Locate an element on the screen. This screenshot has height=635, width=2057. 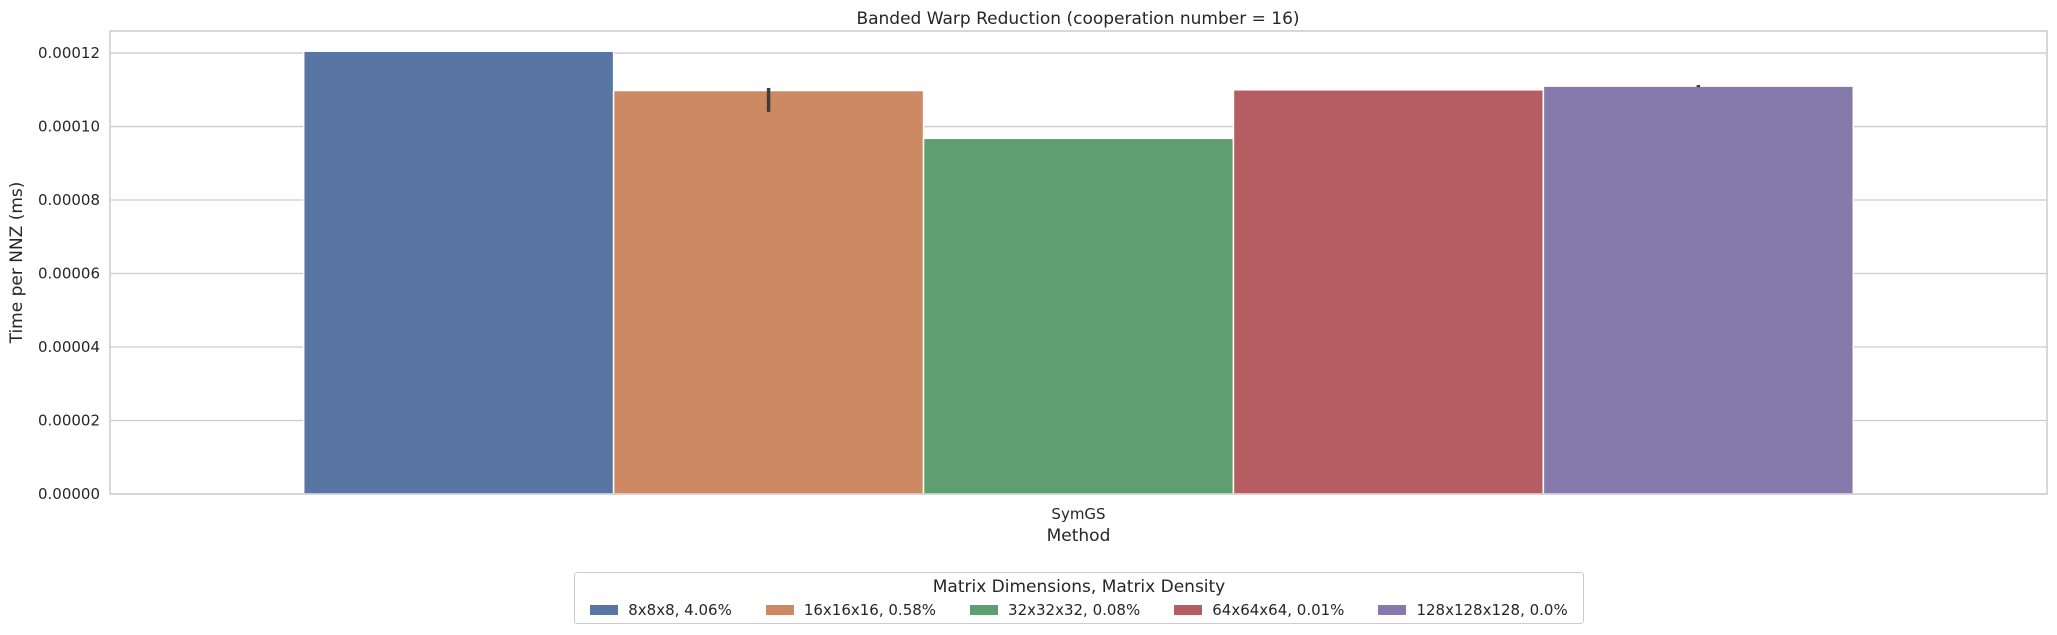
x-tick-labels: SymGS is located at coordinates (1078, 514).